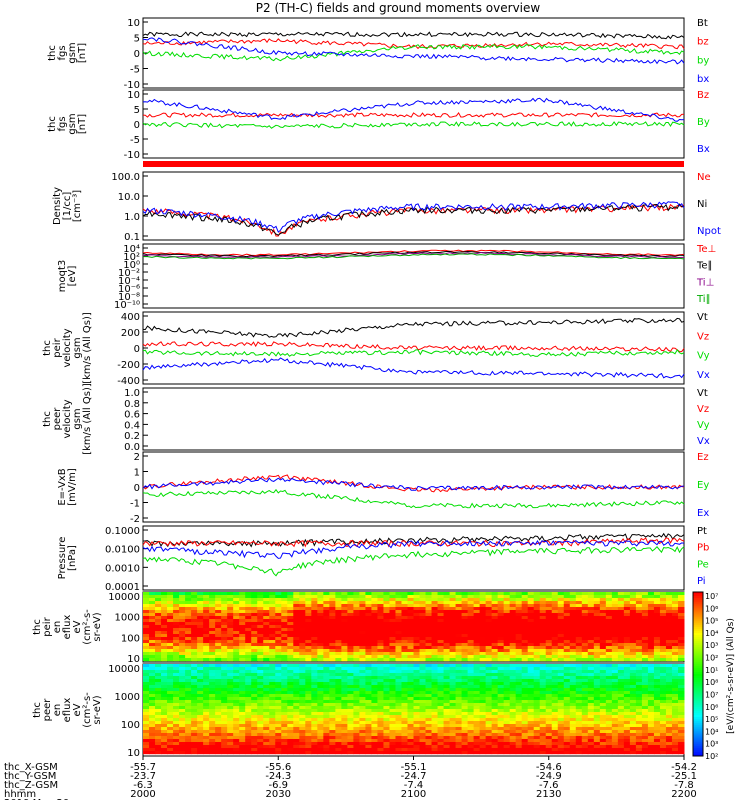 The height and width of the screenshot is (800, 750). I want to click on colorbar-cell, so click(698, 603).